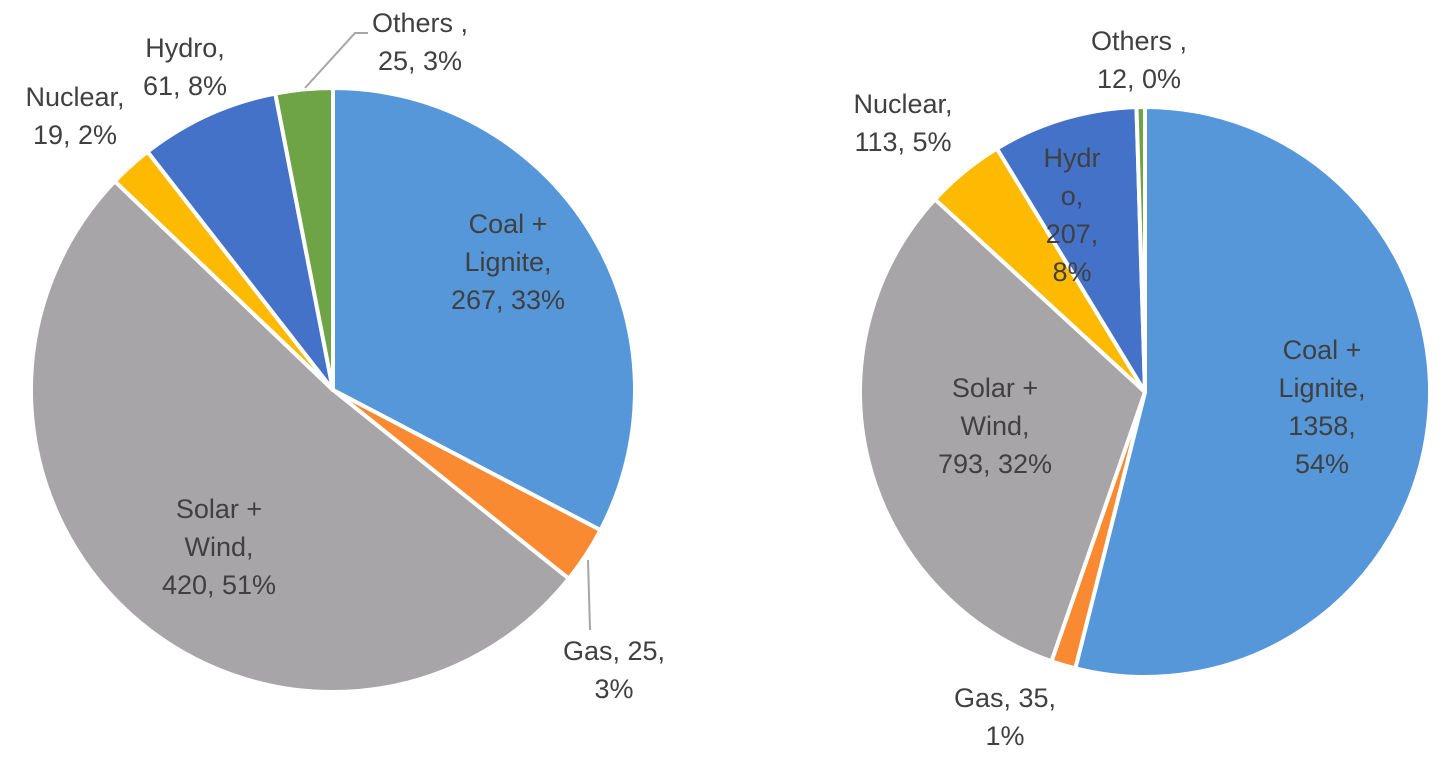  I want to click on data-label-nuclear: Nuclear, 113, 5%, so click(902, 123).